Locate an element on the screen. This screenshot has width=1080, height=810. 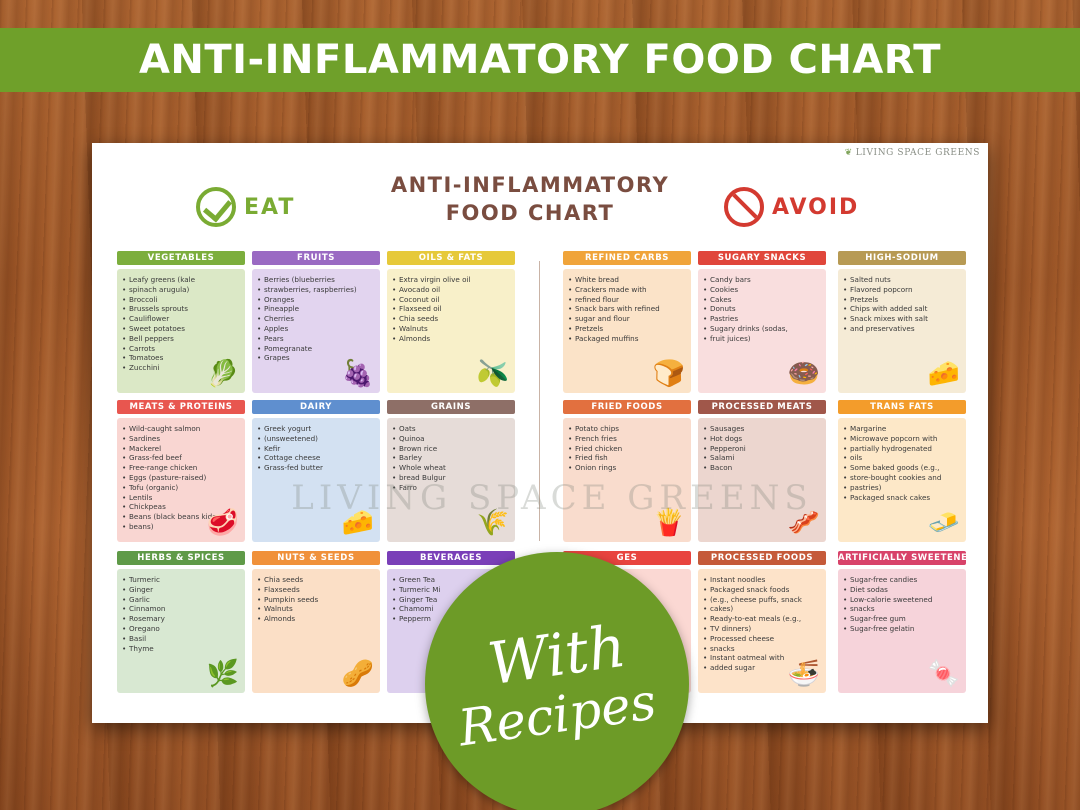
list-item: Cookies is located at coordinates (762, 290).